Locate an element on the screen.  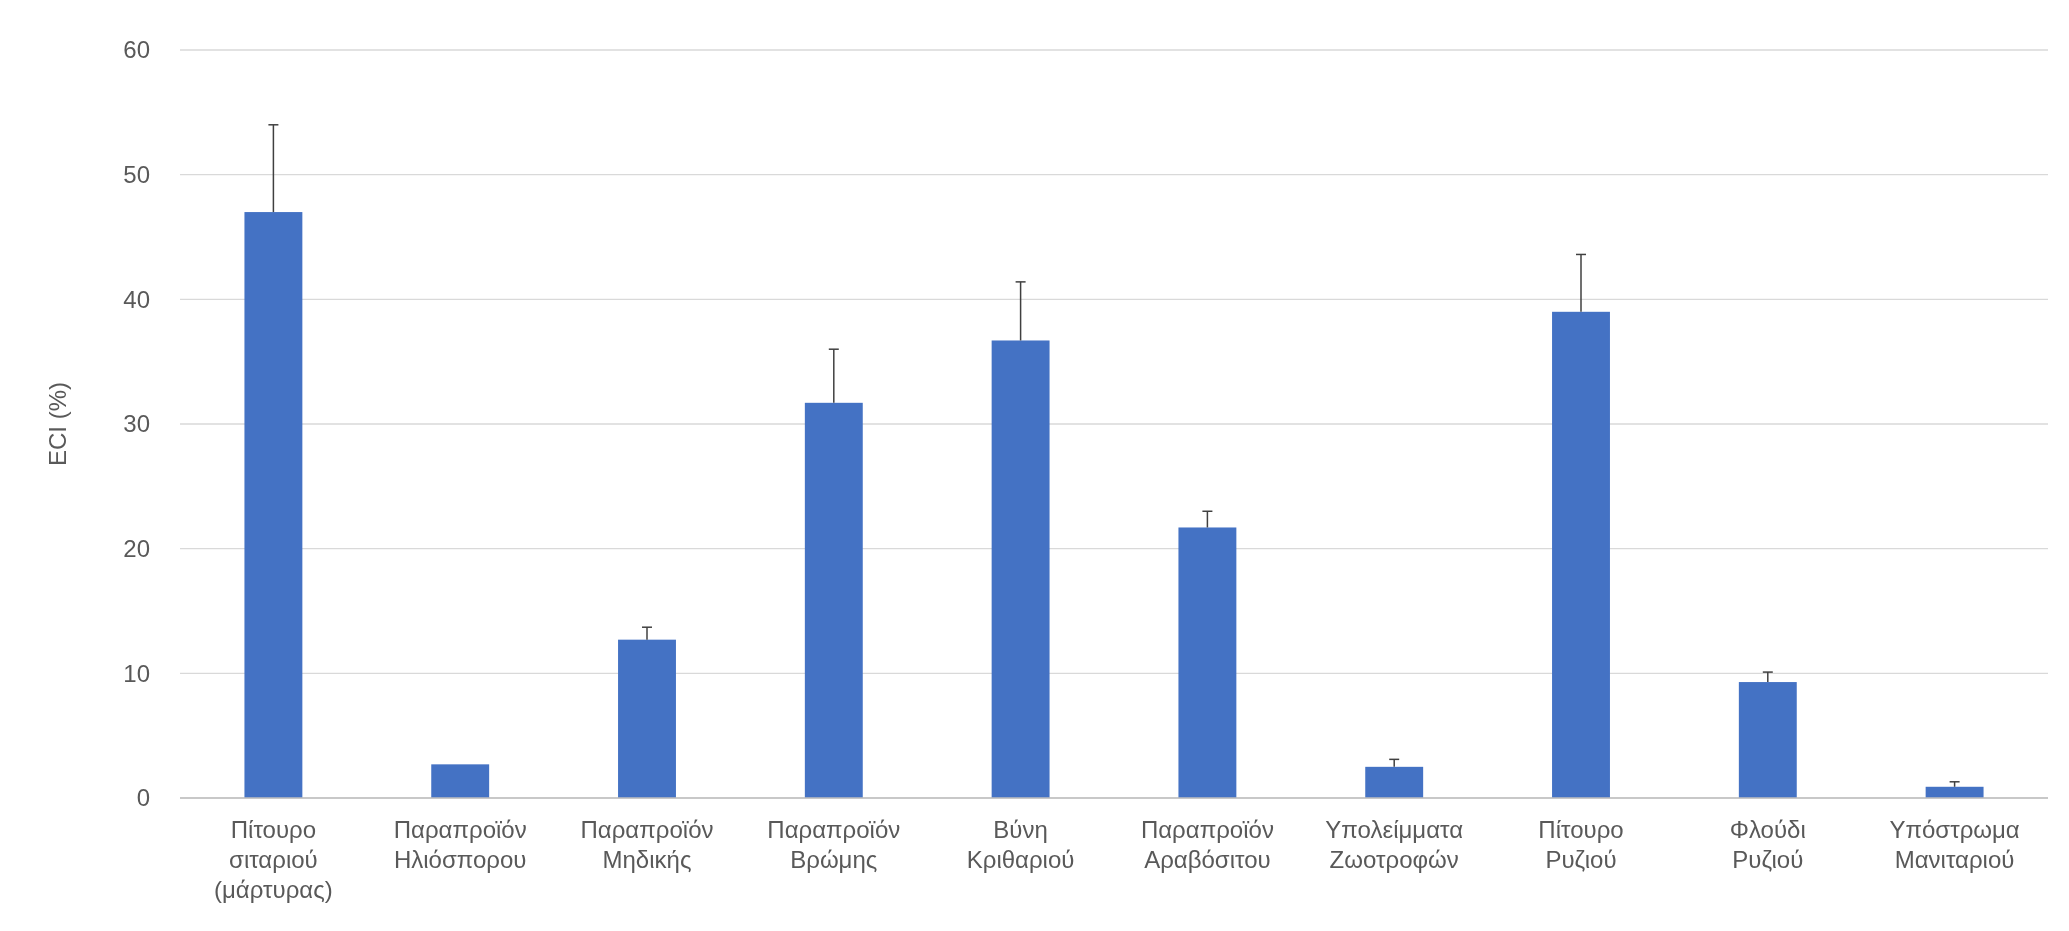
x-tick-label: Βύνη Κριθαριού is located at coordinates (1020, 844).